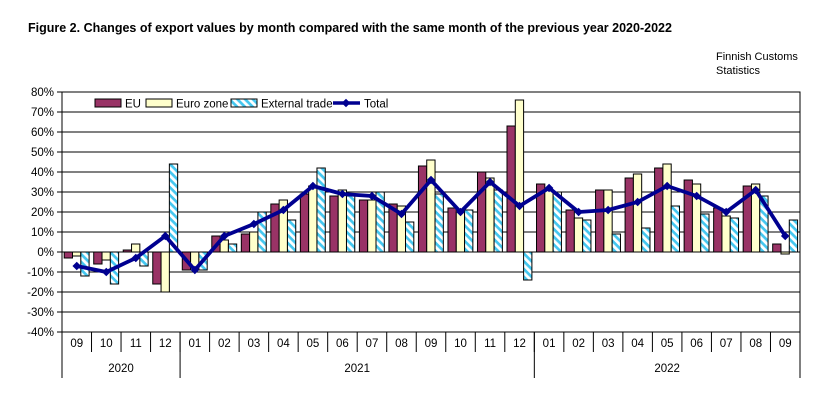 The image size is (831, 416). Describe the element at coordinates (346, 103) in the screenshot. I see `legend-total-marker` at that location.